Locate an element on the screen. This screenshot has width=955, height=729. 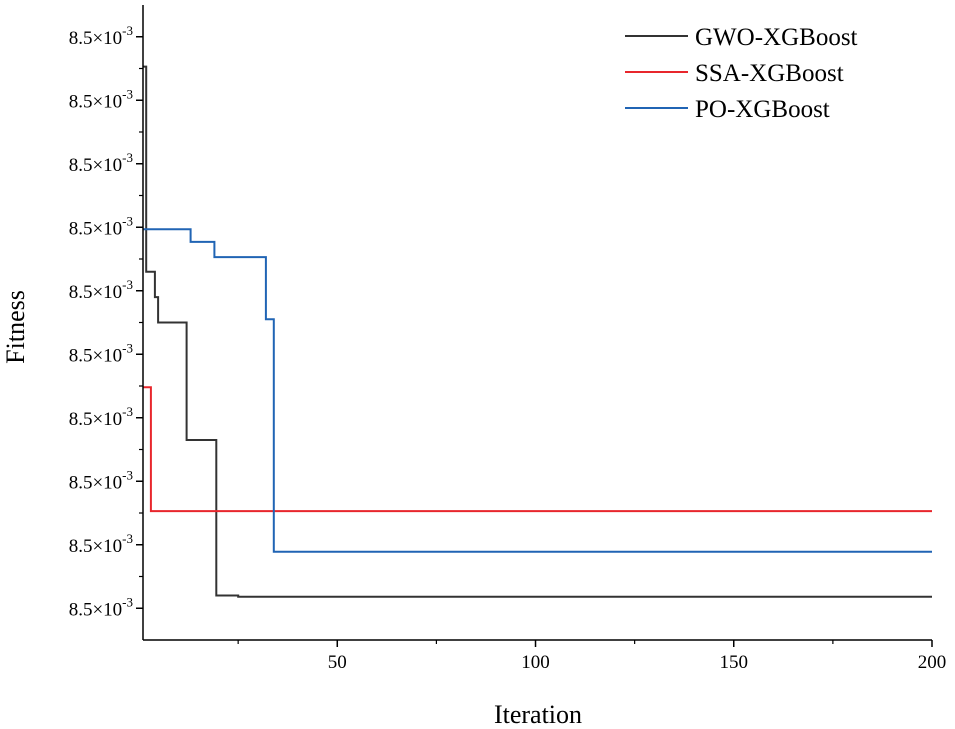
y-axis-title: Fitness is located at coordinates (15, 327).